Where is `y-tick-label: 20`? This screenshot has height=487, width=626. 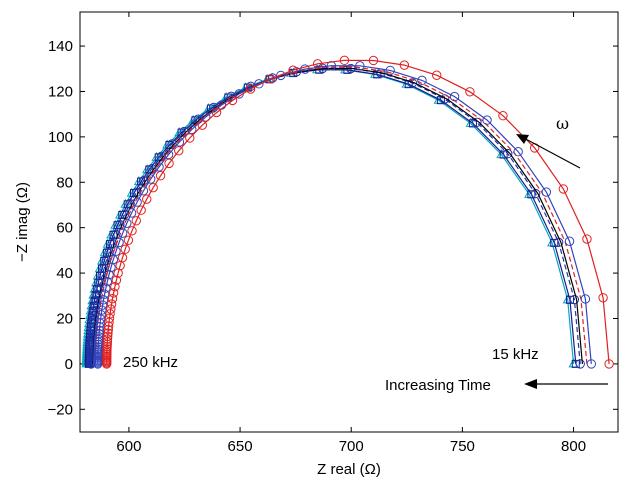
y-tick-label: 20 is located at coordinates (64, 318).